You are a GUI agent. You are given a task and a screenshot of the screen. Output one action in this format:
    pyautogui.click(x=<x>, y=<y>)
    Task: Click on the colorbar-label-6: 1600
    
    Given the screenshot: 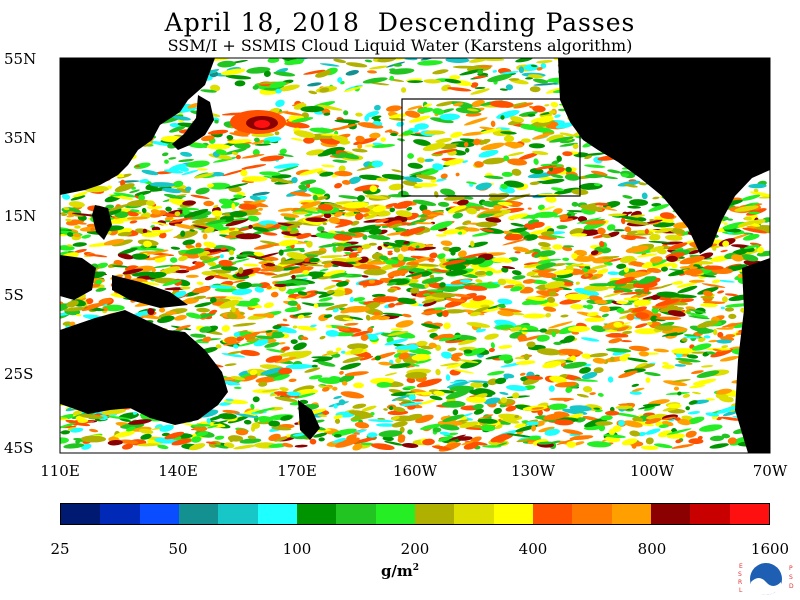 What is the action you would take?
    pyautogui.click(x=770, y=549)
    